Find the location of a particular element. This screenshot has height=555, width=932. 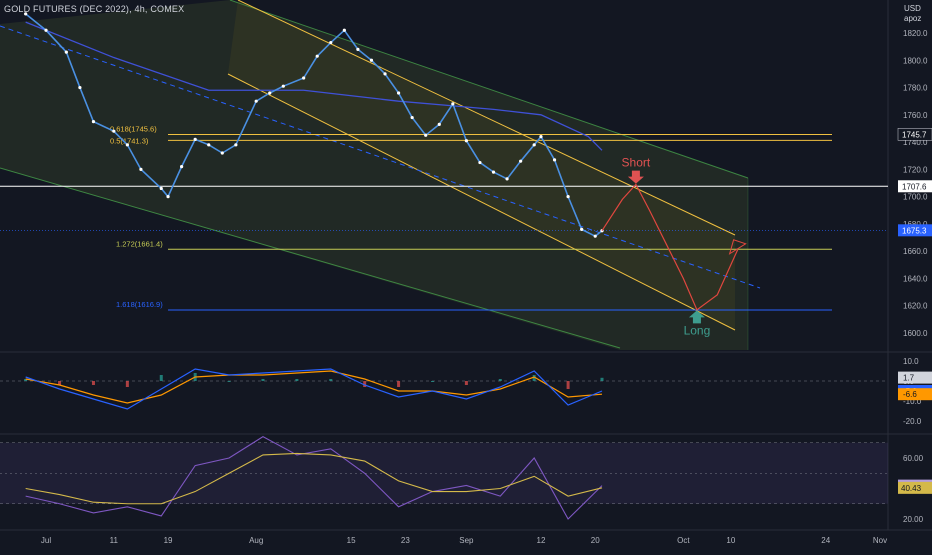

rsi-line is located at coordinates (314, 478).